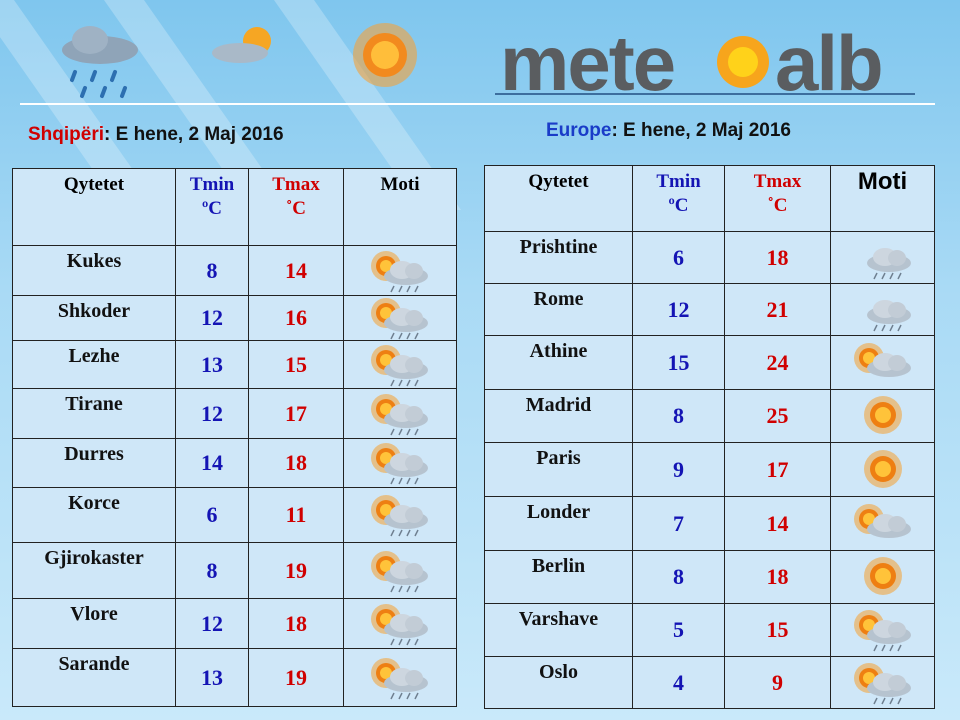  I want to click on logo-right: alb, so click(829, 63).